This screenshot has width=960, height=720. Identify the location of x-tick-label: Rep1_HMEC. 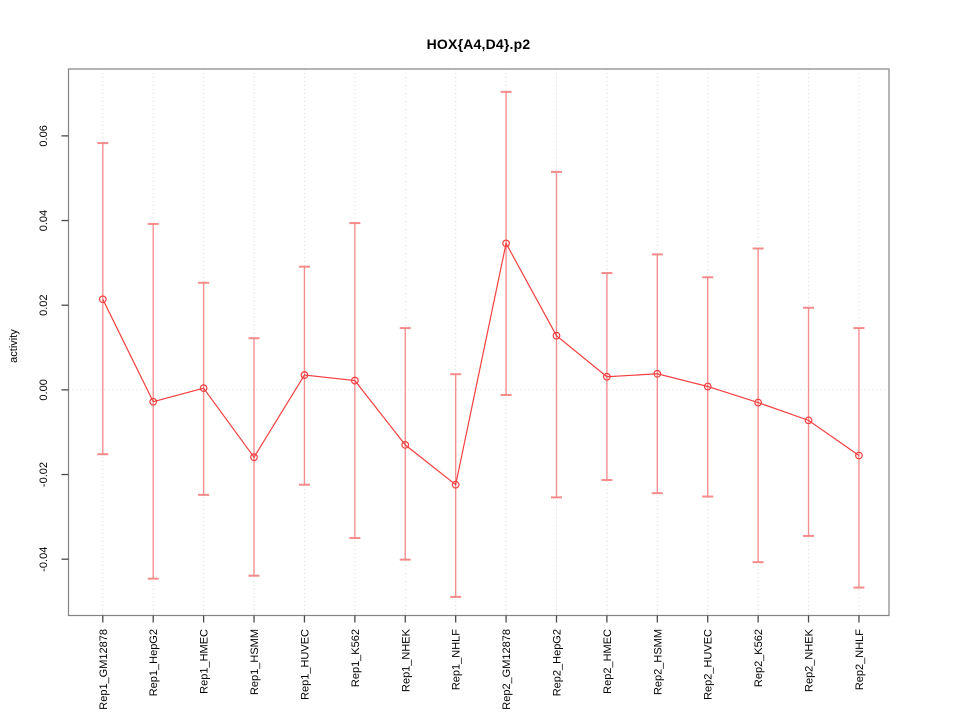
(205, 661).